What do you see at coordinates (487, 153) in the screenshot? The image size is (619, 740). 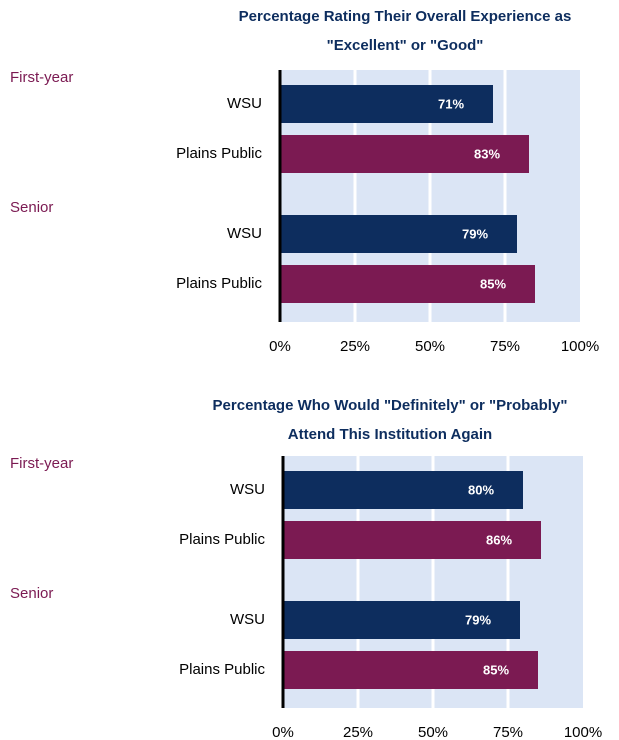 I see `value-label: 83%` at bounding box center [487, 153].